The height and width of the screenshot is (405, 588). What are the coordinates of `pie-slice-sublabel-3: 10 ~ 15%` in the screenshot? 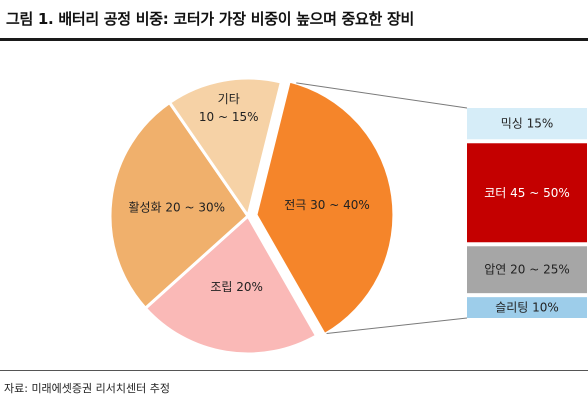 It's located at (229, 117).